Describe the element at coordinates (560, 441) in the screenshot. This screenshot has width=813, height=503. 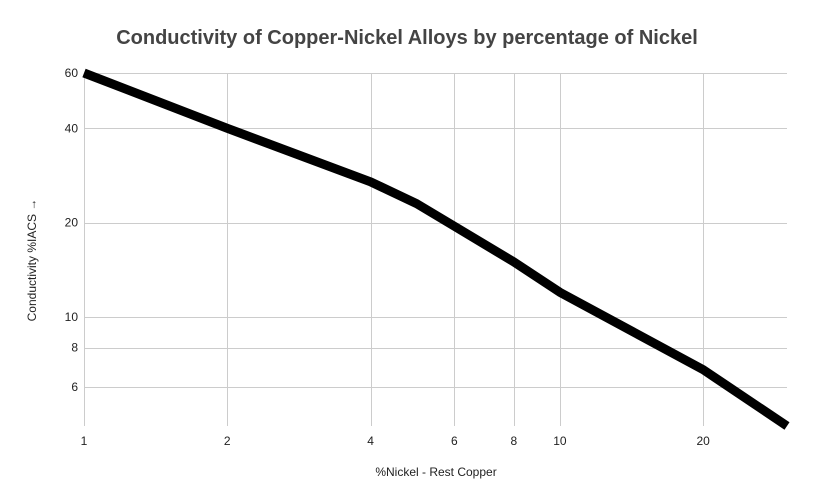
I see `x-tick-label-10: 10` at that location.